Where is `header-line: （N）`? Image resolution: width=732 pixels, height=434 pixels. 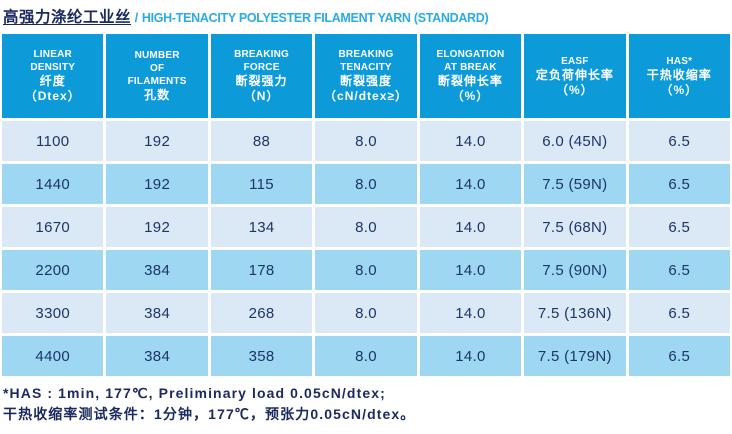 header-line: （N） is located at coordinates (261, 96).